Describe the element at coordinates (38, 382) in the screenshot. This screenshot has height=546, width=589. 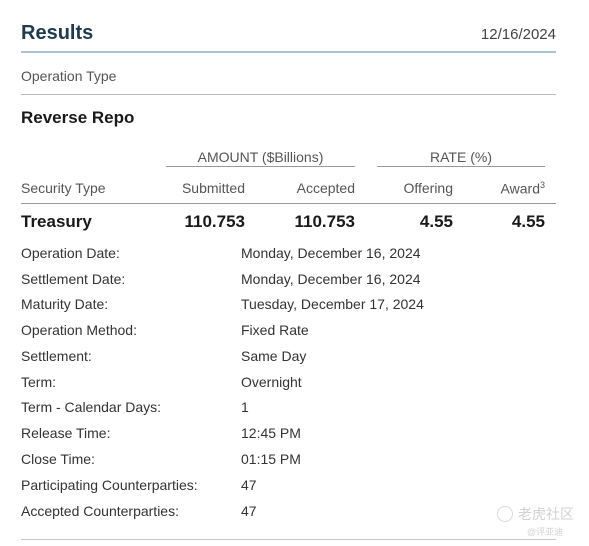
I see `detail-label: Term:` at that location.